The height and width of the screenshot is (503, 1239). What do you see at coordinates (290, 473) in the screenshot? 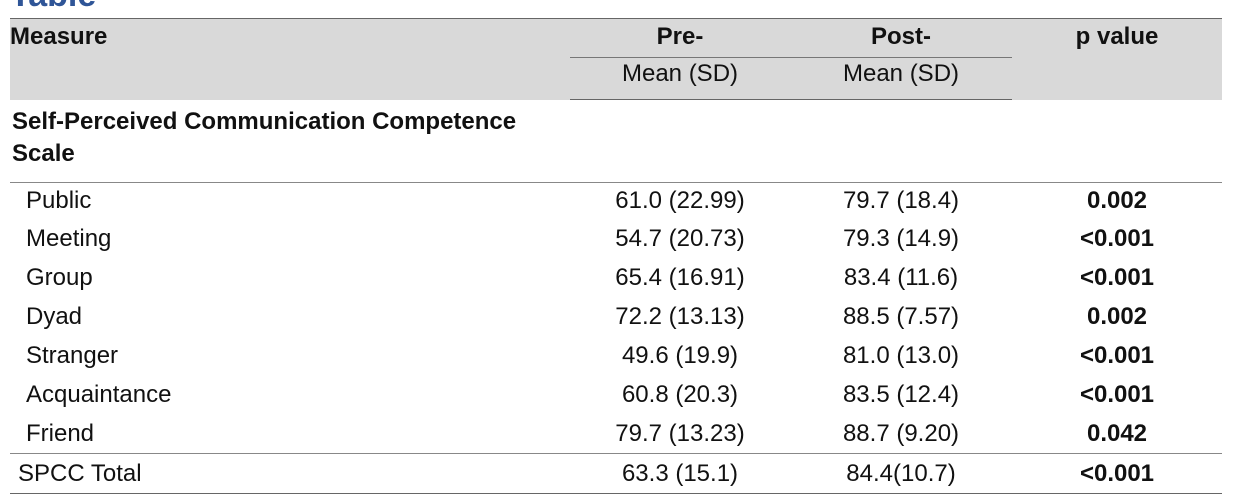
I see `total-measure-cell: SPCC Total` at bounding box center [290, 473].